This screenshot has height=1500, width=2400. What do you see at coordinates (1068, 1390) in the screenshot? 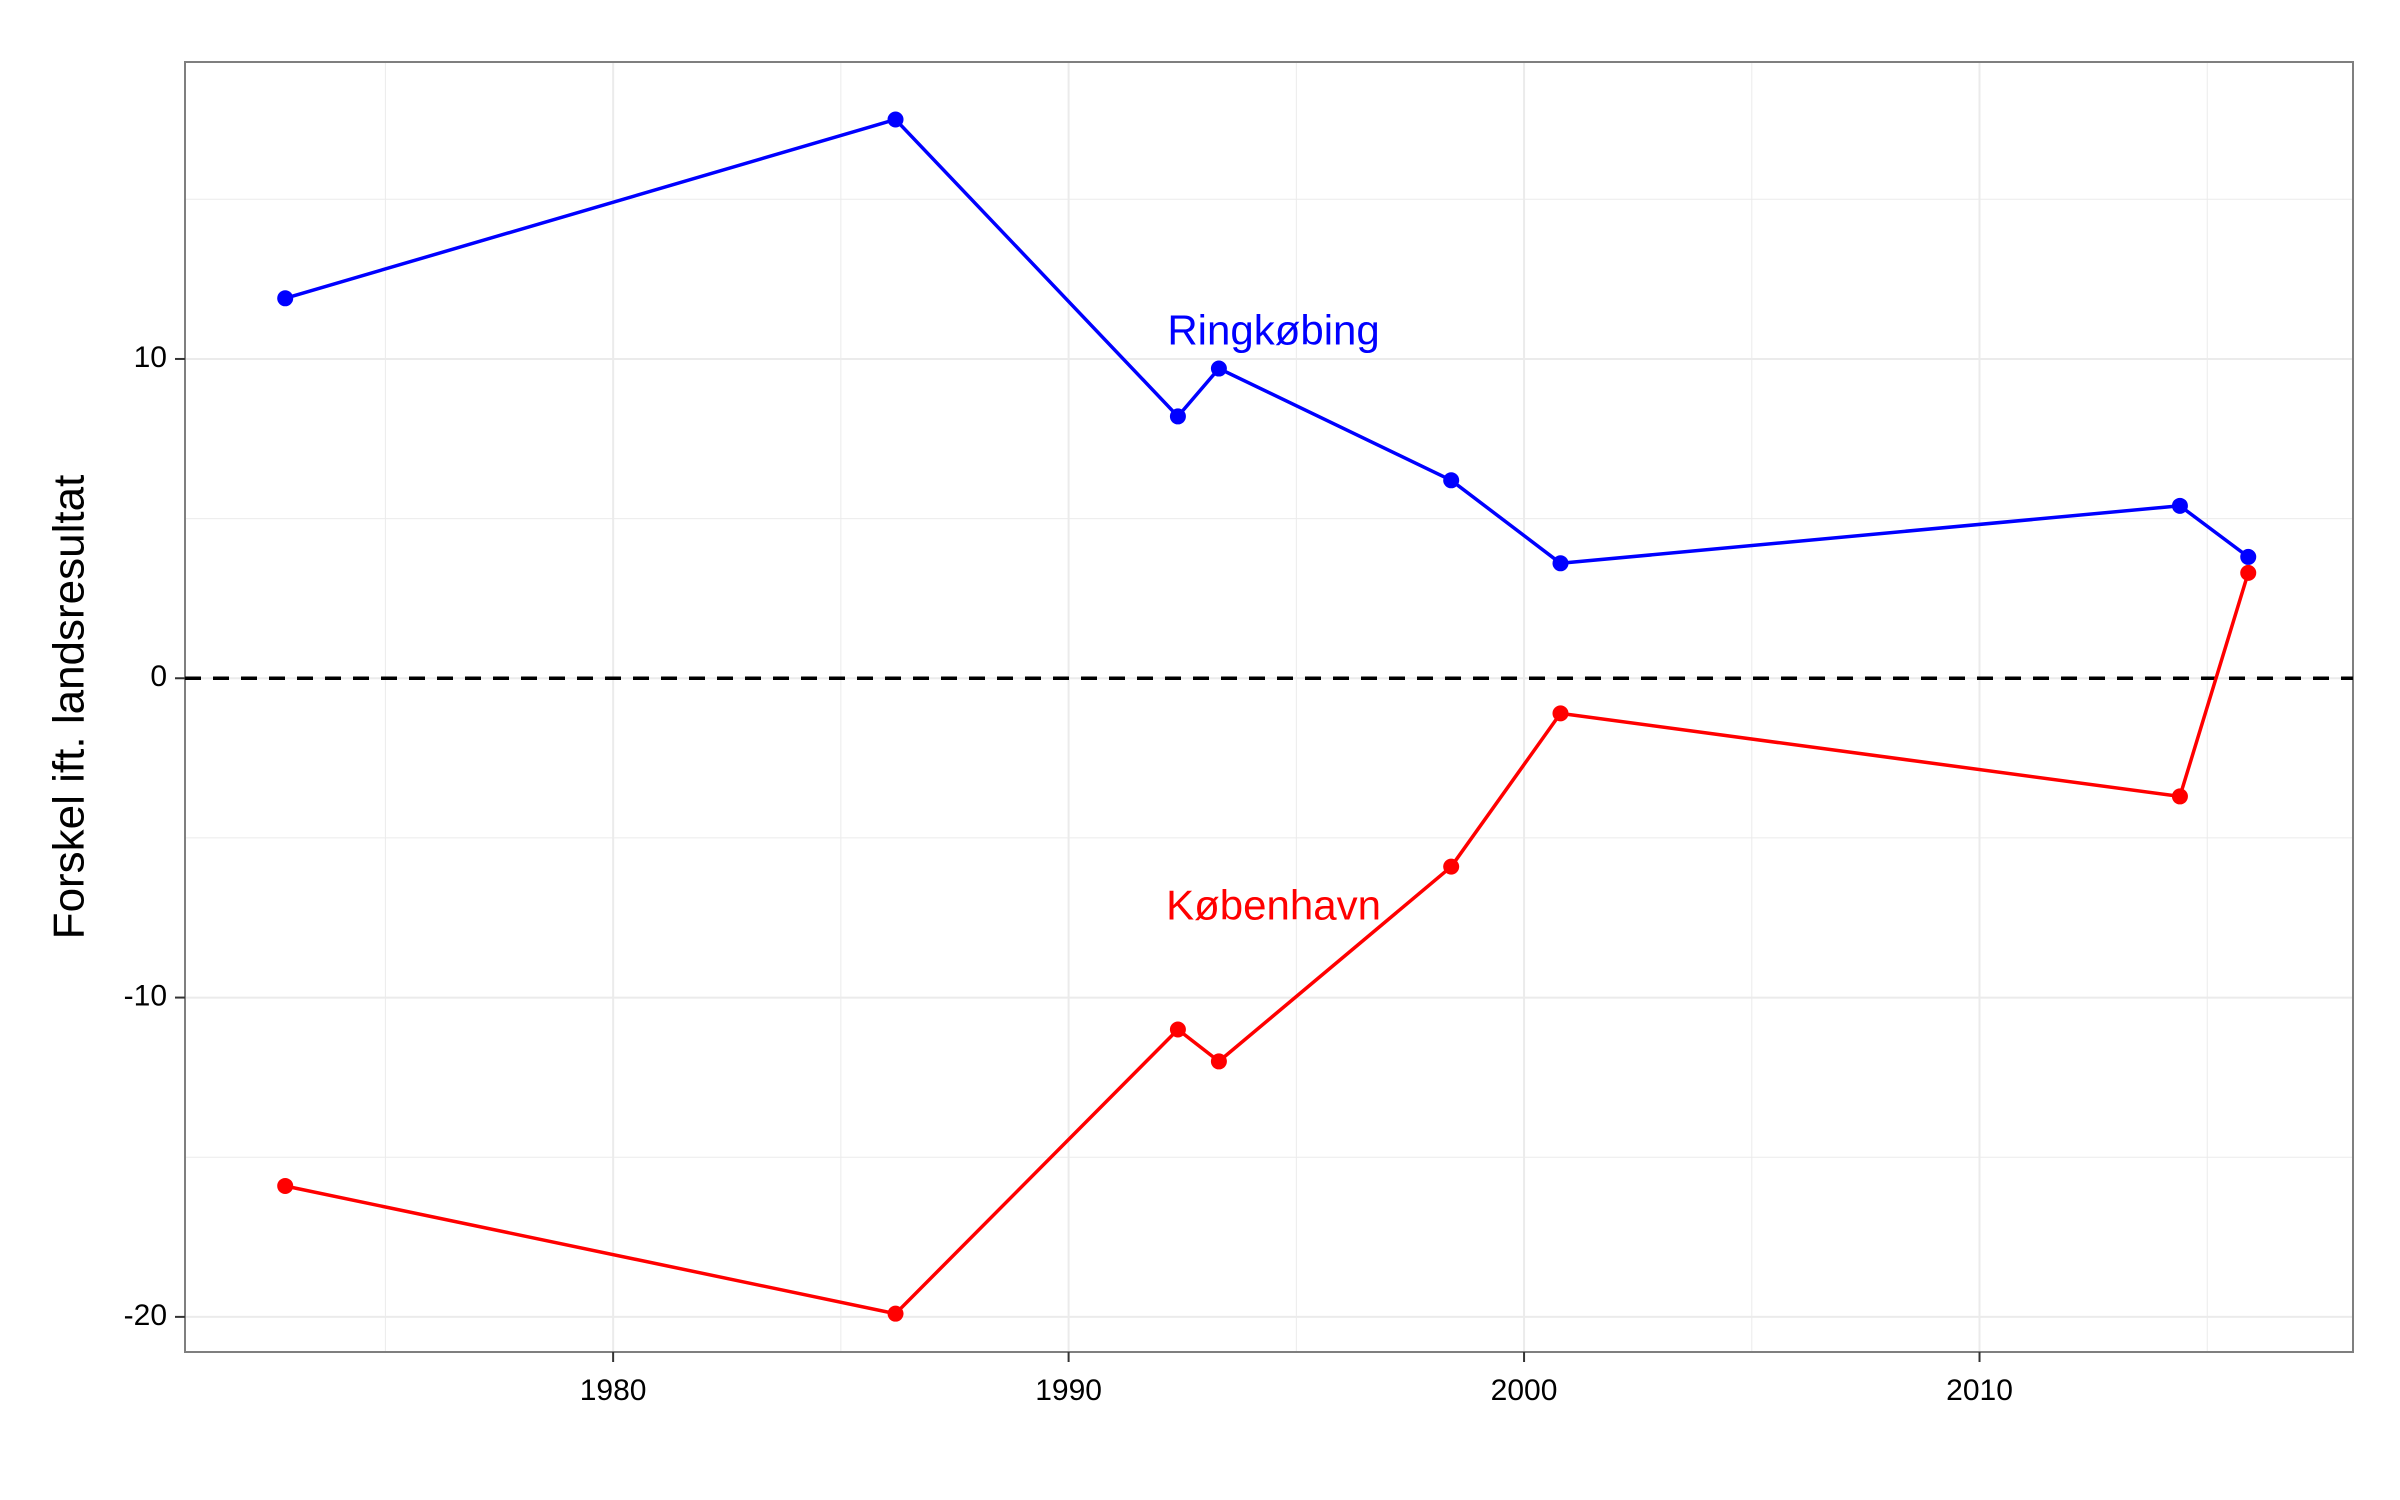
I see `x-tick-label: 1990` at bounding box center [1068, 1390].